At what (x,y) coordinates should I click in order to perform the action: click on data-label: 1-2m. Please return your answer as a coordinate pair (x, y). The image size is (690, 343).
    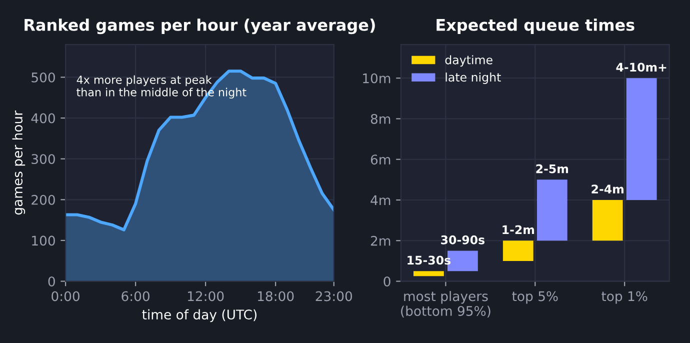
    Looking at the image, I should click on (518, 229).